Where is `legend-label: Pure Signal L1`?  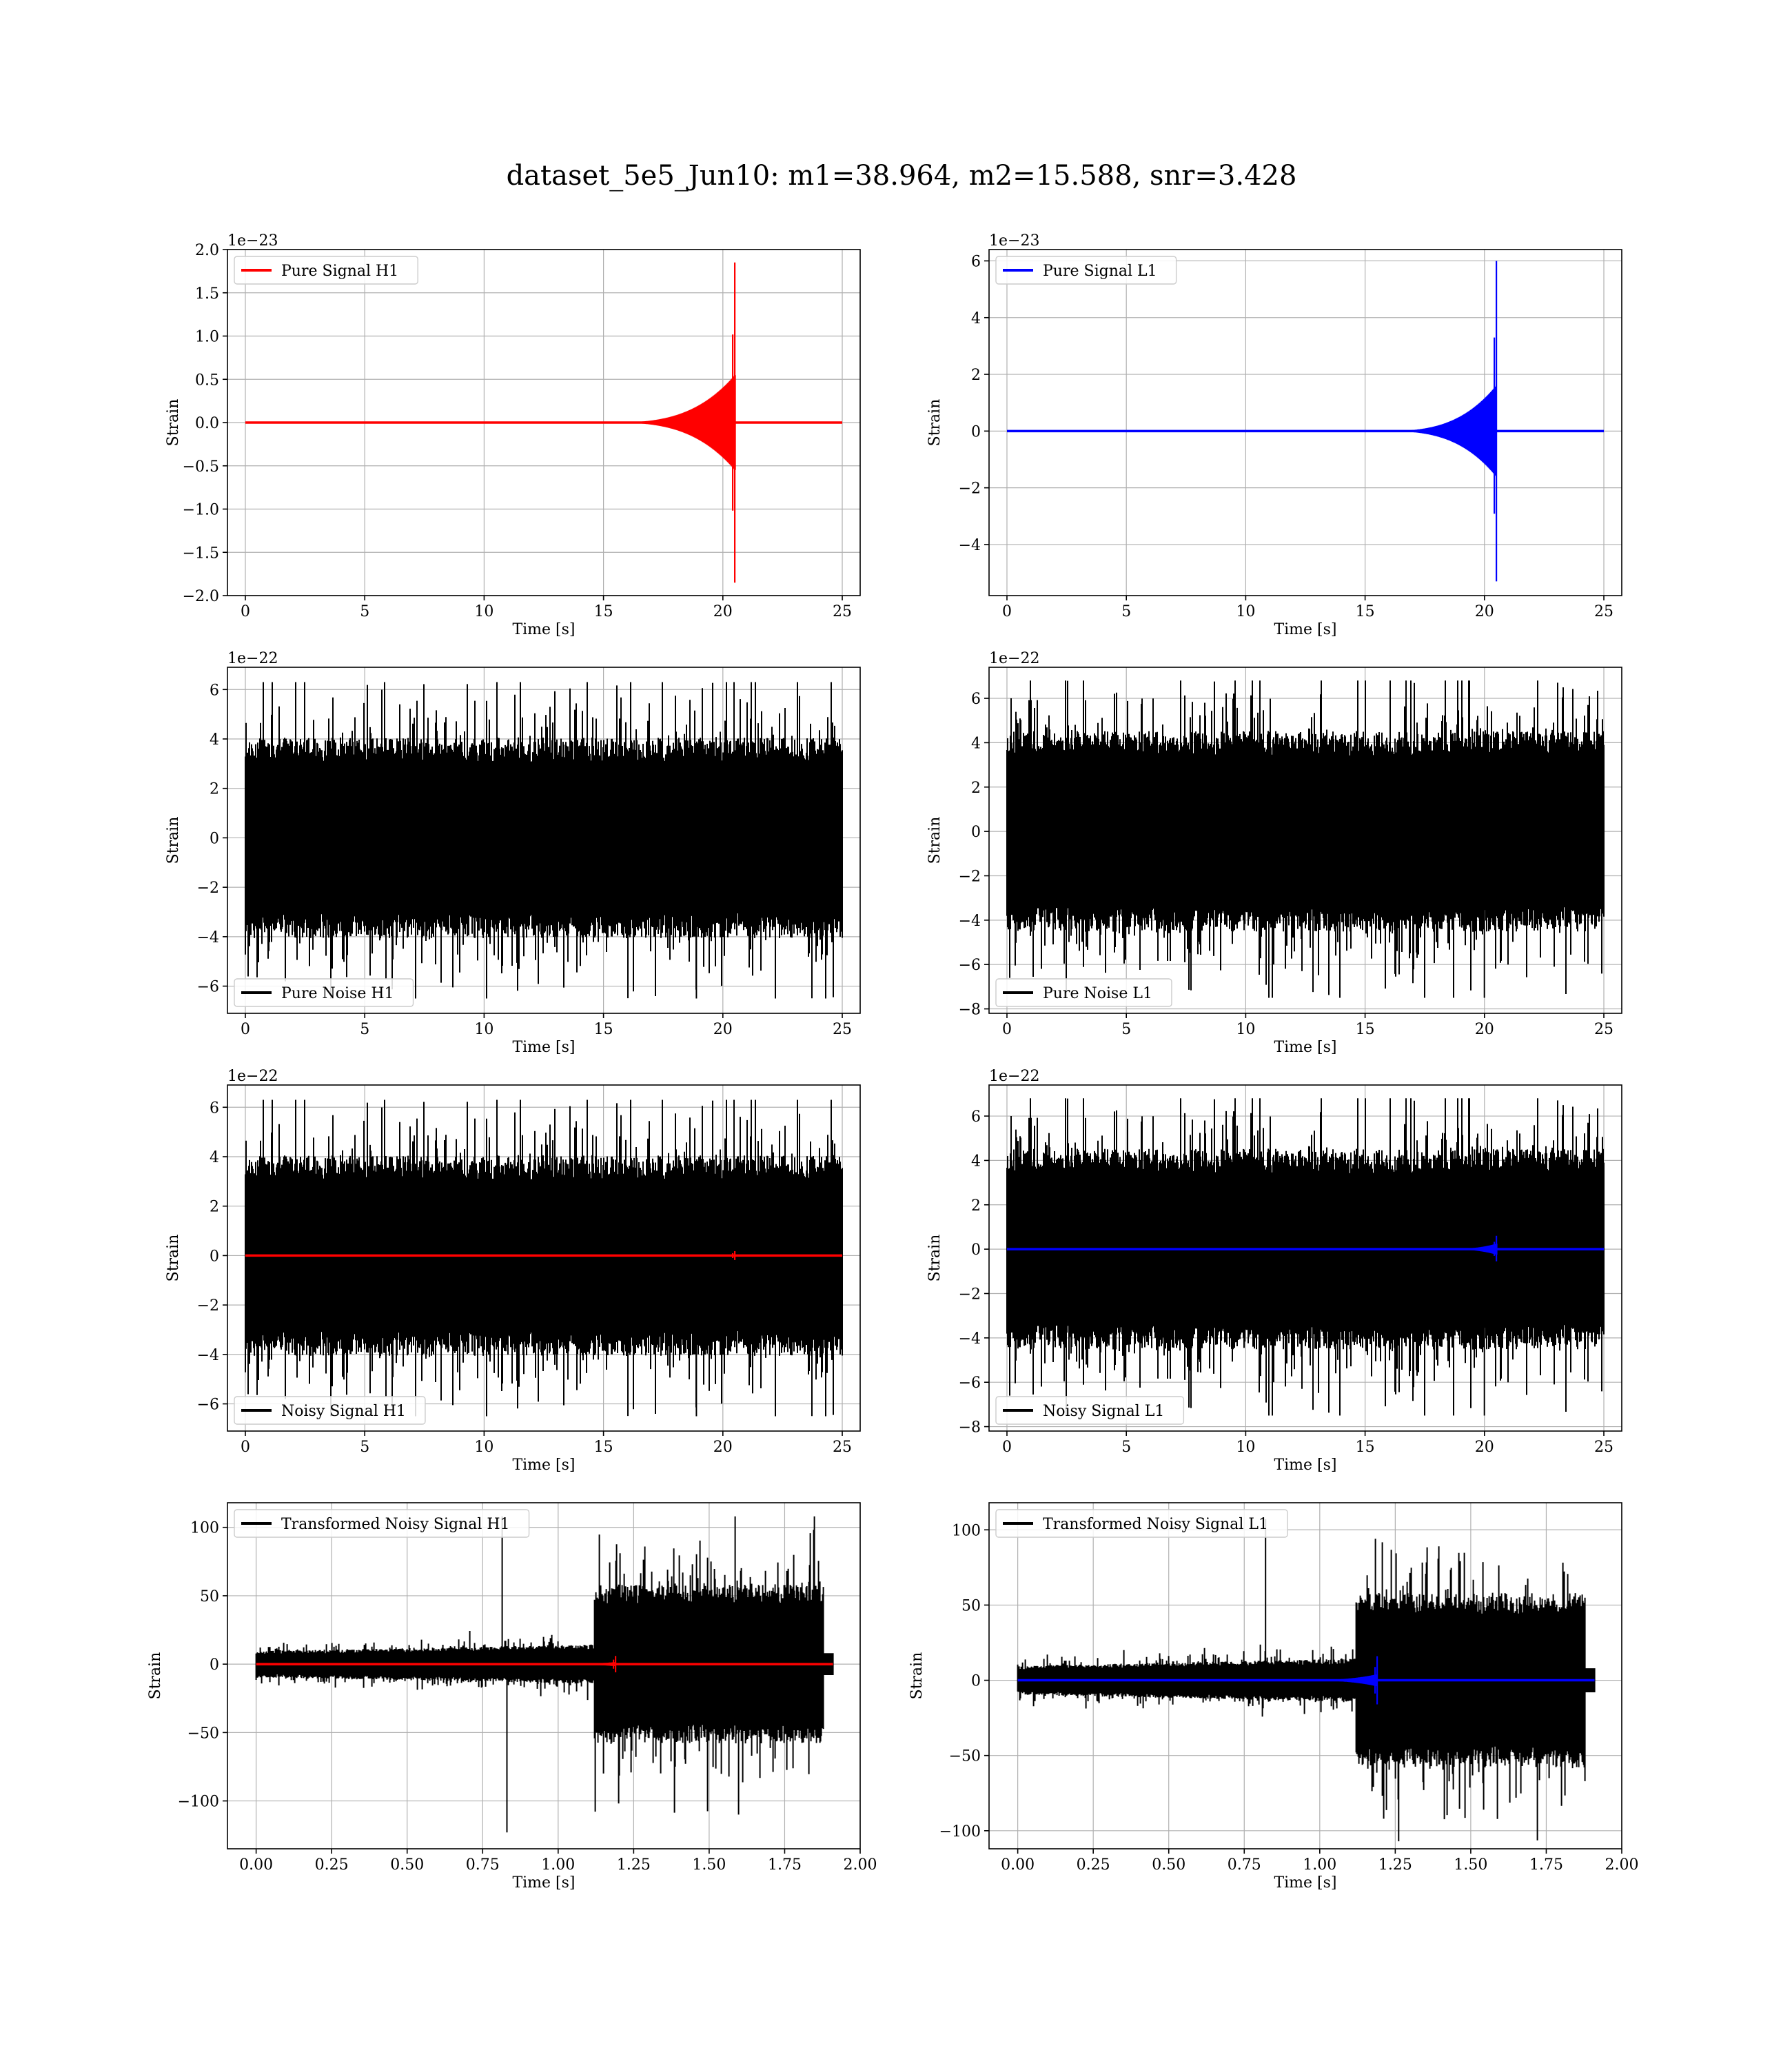
legend-label: Pure Signal L1 is located at coordinates (1100, 271).